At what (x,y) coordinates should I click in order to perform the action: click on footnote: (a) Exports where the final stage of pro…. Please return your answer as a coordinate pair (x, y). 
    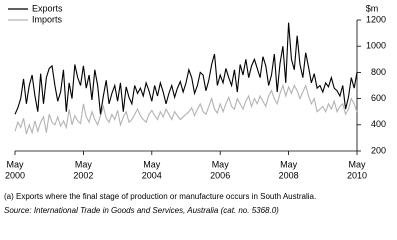
    Looking at the image, I should click on (160, 196).